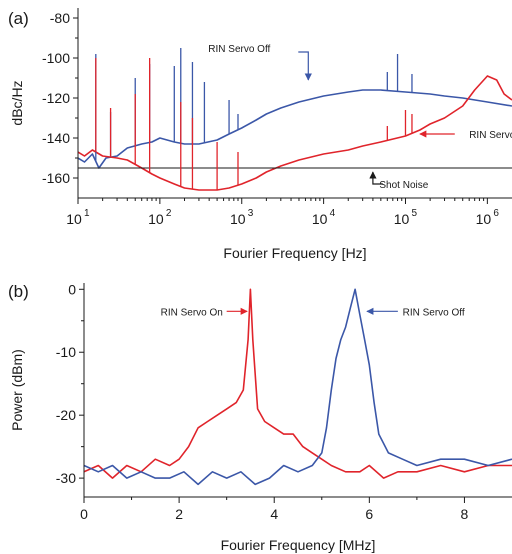 This screenshot has width=512, height=554. I want to click on y-tick-label: -30, so click(66, 478).